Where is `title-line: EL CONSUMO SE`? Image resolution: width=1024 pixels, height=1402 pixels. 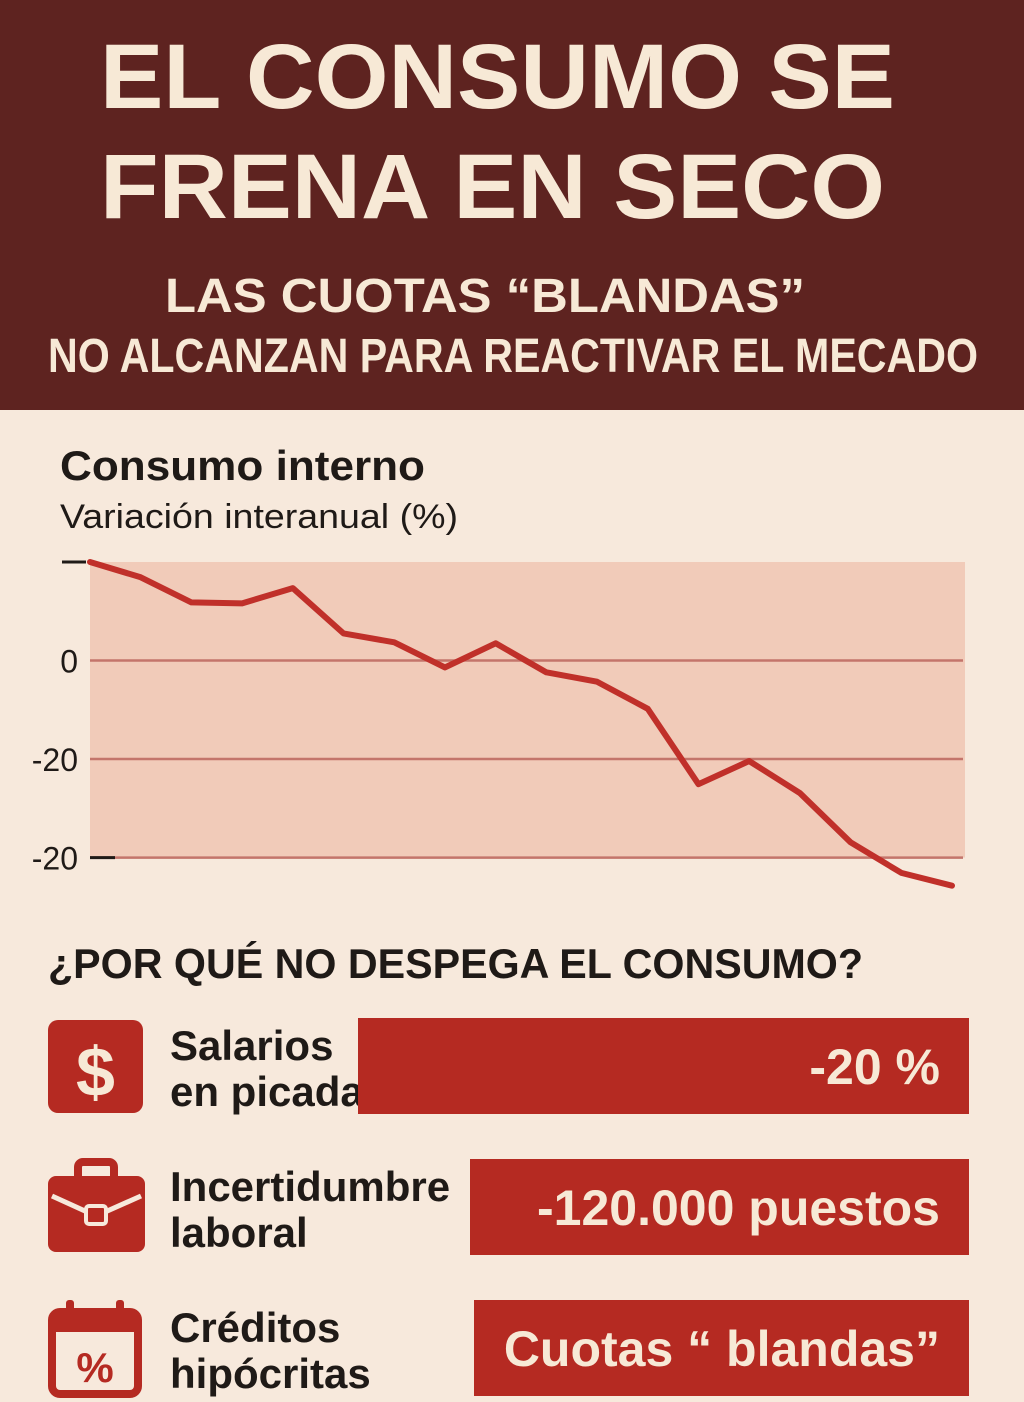
title-line: EL CONSUMO SE is located at coordinates (497, 77).